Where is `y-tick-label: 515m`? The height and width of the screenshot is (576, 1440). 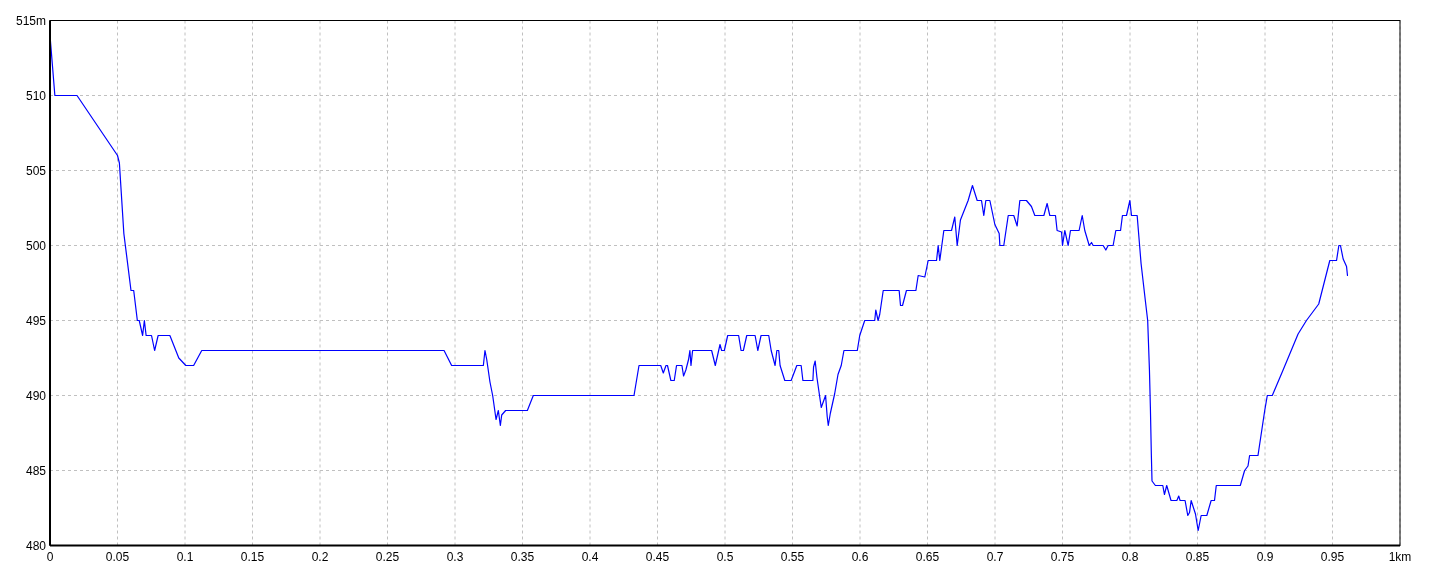
y-tick-label: 515m is located at coordinates (30, 20).